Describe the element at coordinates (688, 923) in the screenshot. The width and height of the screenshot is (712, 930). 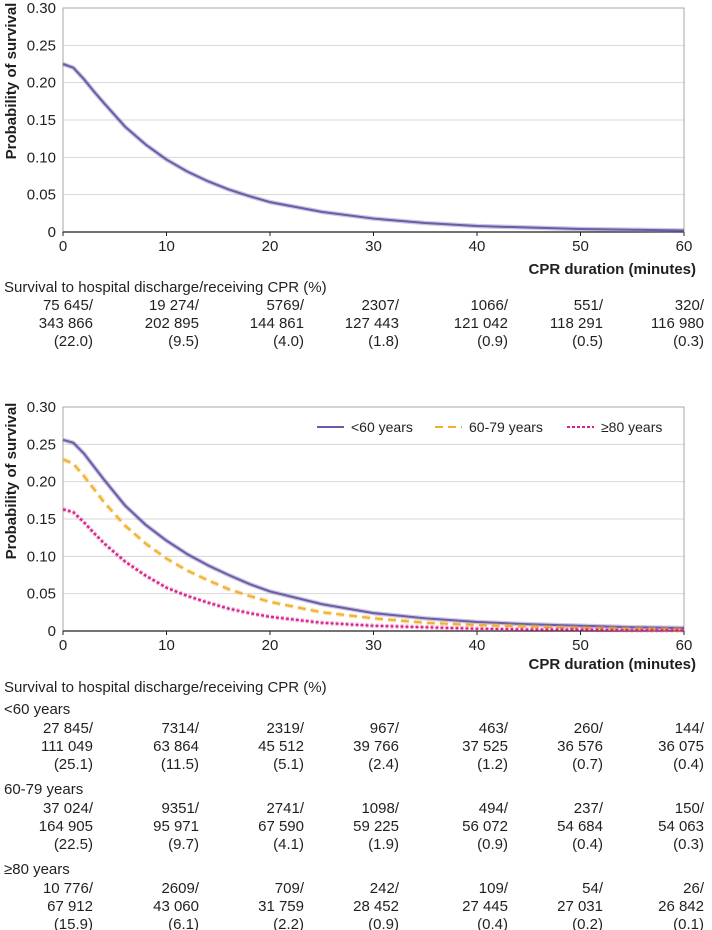
I see `table-cell: (0.1)` at that location.